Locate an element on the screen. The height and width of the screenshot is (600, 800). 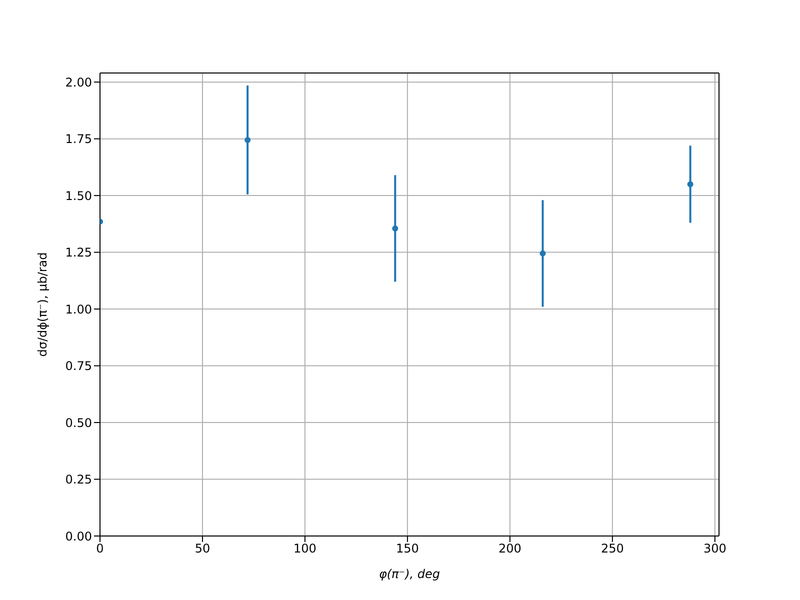
y-tick-label: 1.75 is located at coordinates (78, 139).